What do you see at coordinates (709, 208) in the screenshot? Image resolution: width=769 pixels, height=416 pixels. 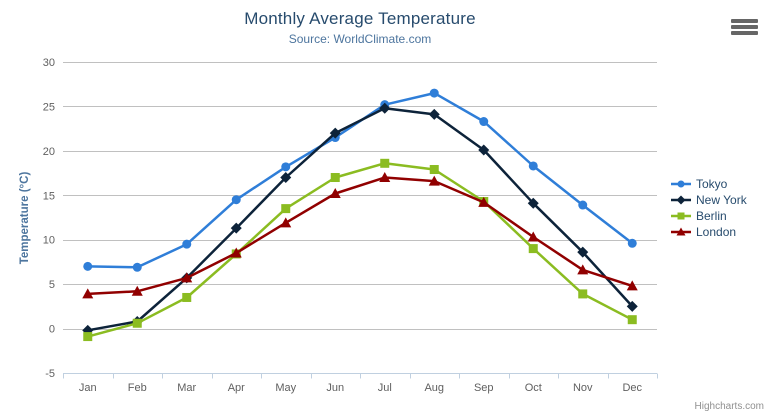 I see `legend: Tokyo New York Berlin London` at bounding box center [709, 208].